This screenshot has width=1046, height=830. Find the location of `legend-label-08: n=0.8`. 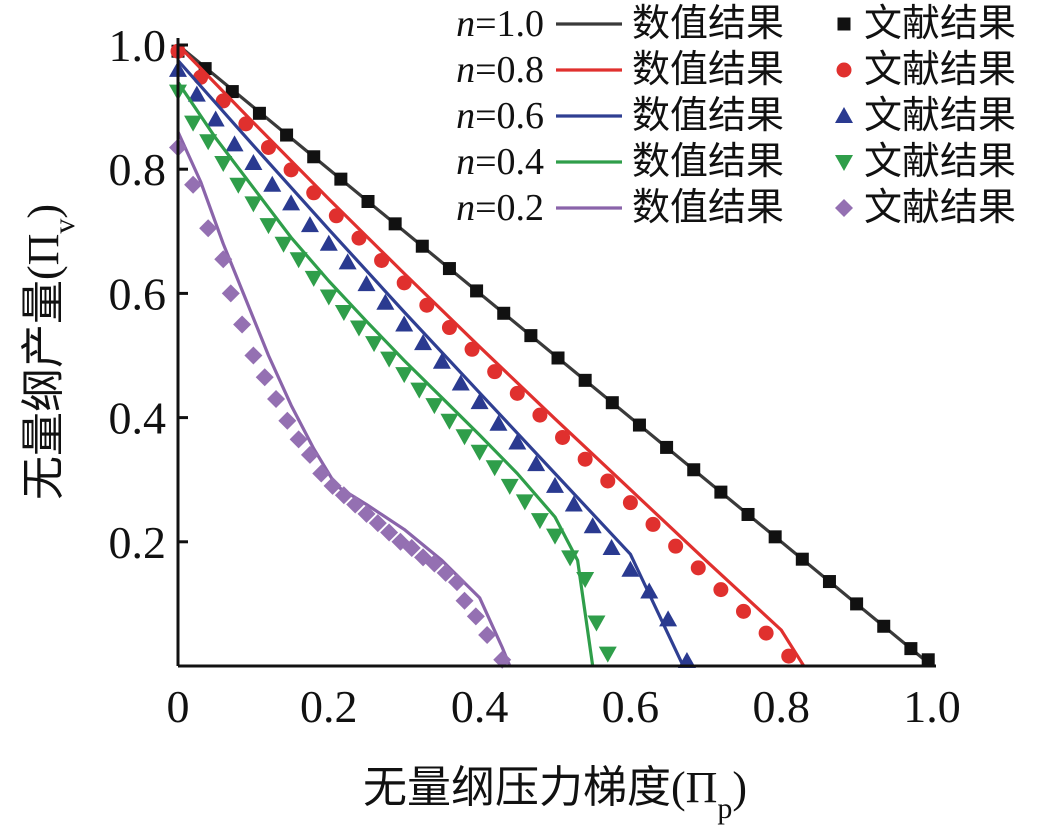

legend-label-08: n=0.8 is located at coordinates (500, 70).